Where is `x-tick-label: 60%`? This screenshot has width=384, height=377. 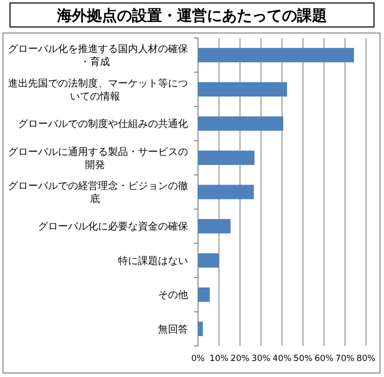
x-tick-label: 60% is located at coordinates (324, 359).